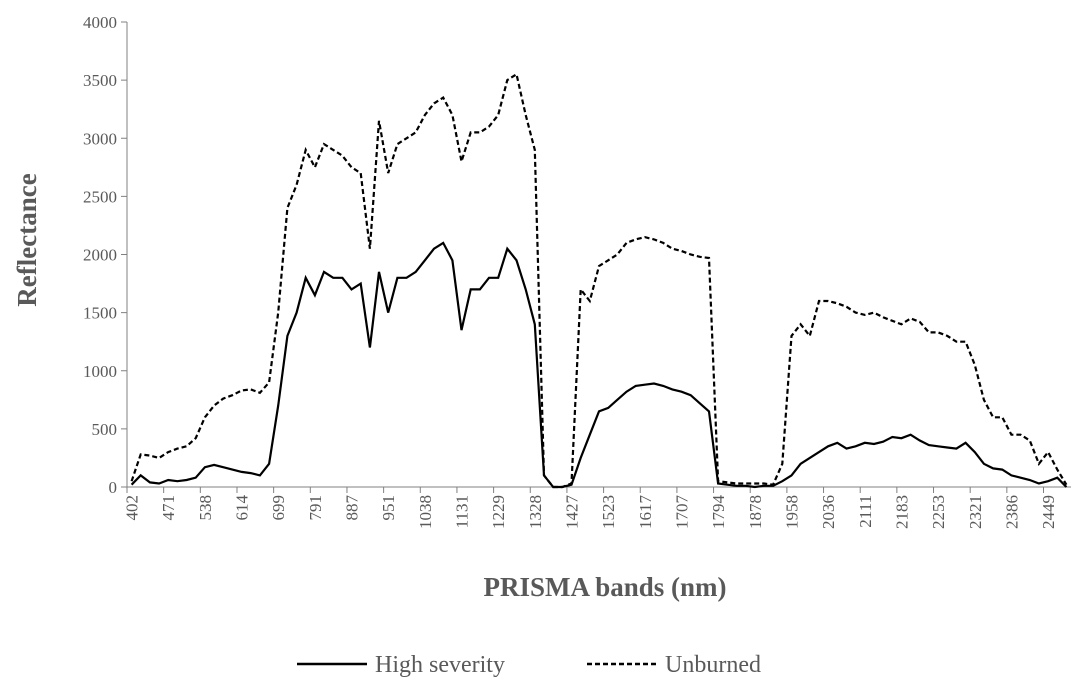 This screenshot has height=681, width=1071. Describe the element at coordinates (278, 508) in the screenshot. I see `x-tick-label: 699` at that location.